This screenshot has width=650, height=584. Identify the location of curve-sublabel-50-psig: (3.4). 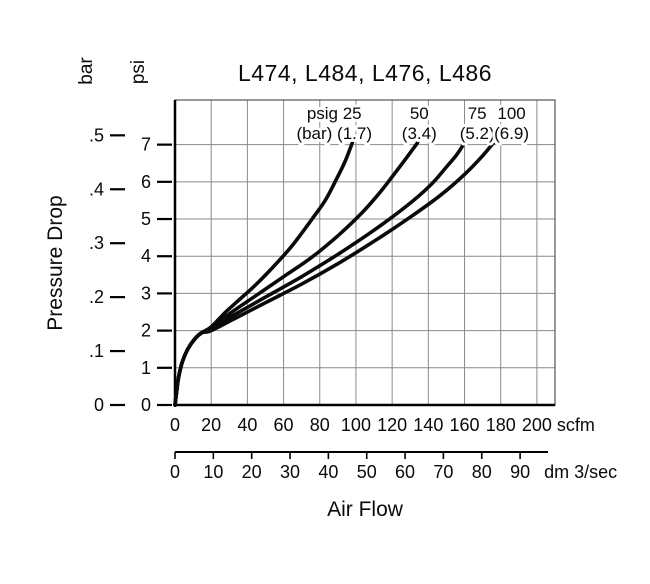
(419, 133).